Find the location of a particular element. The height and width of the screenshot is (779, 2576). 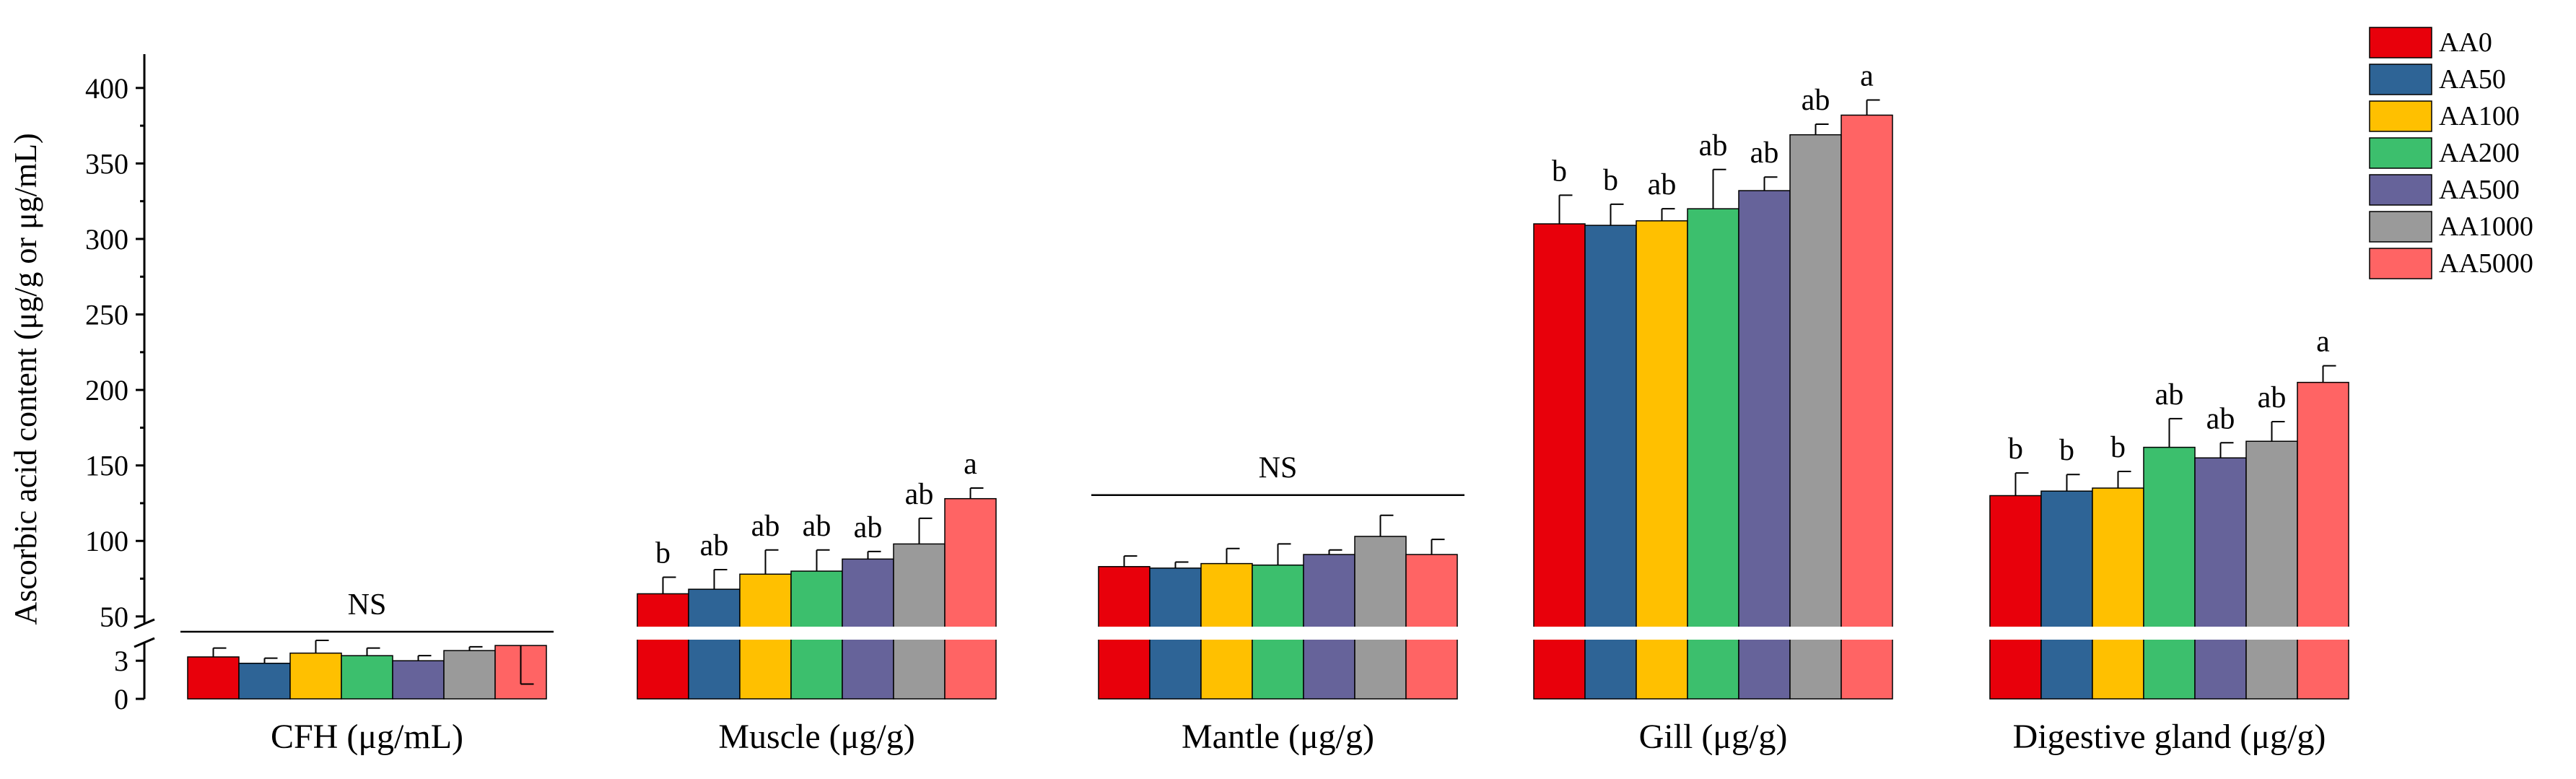

y-tick-label-upper-300: 300 is located at coordinates (106, 240).